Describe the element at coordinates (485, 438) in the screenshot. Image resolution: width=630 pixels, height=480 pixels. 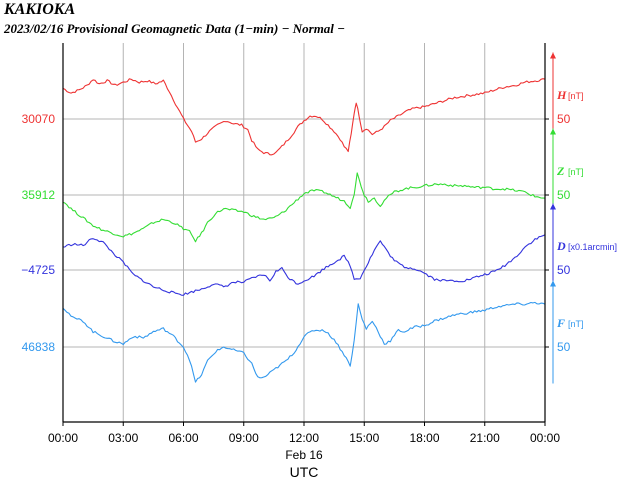
I see `x-tick-label: 21:00` at that location.